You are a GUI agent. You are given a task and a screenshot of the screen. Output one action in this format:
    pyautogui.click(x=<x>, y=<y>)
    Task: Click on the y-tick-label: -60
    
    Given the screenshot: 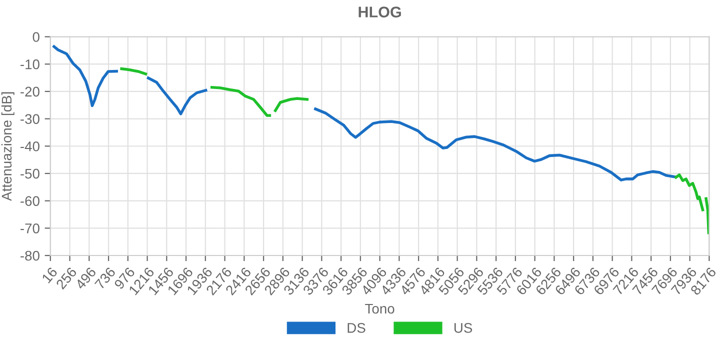 What is the action you would take?
    pyautogui.click(x=30, y=201)
    